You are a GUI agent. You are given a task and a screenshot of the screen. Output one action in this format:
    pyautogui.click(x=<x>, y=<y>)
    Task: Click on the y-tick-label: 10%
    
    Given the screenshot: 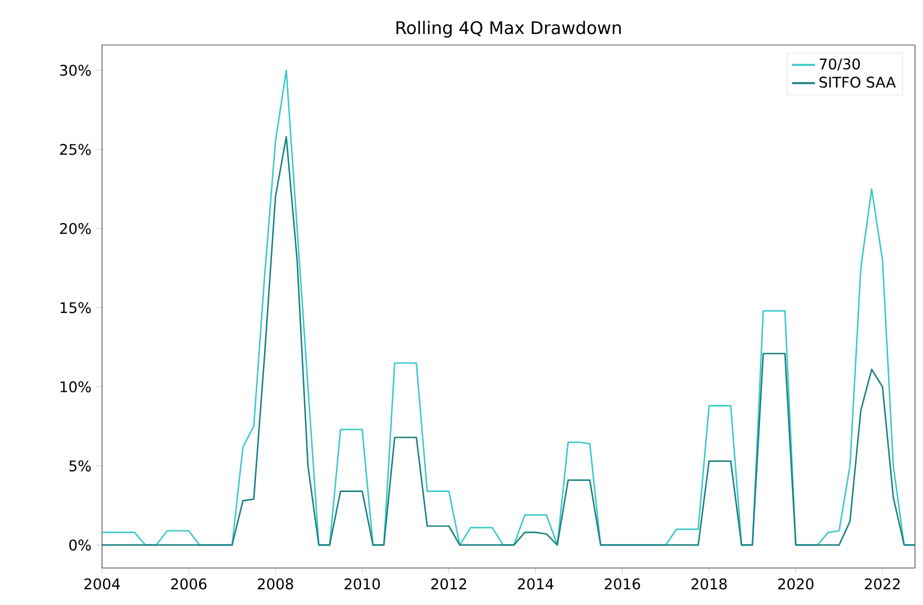 What is the action you would take?
    pyautogui.click(x=75, y=386)
    